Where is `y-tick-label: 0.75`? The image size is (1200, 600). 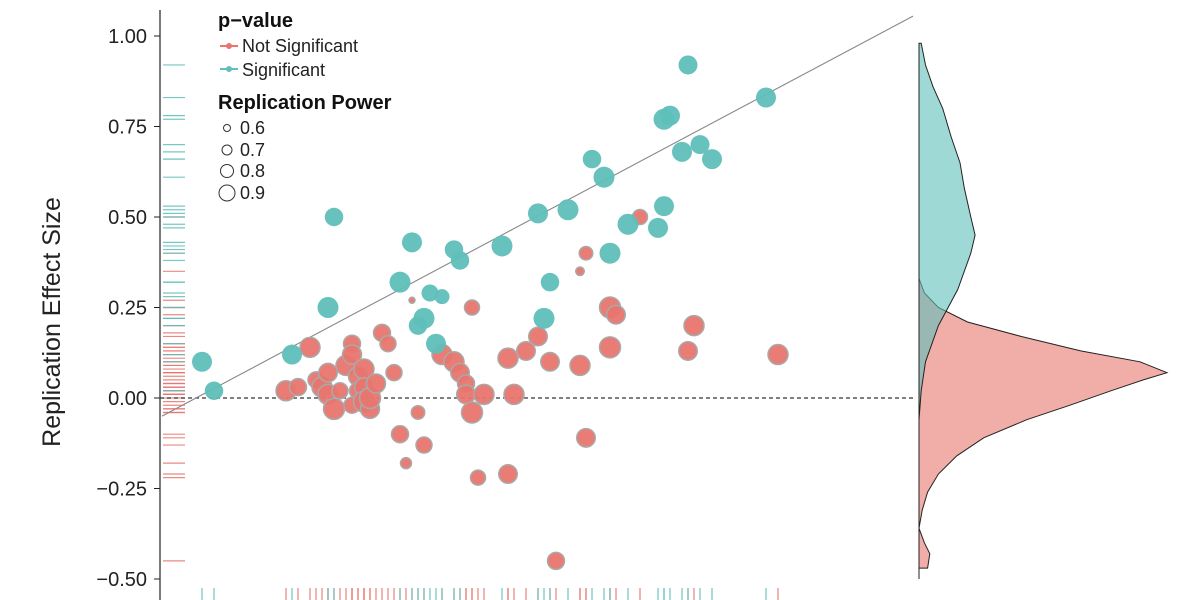
y-tick-label: 0.75 is located at coordinates (127, 128).